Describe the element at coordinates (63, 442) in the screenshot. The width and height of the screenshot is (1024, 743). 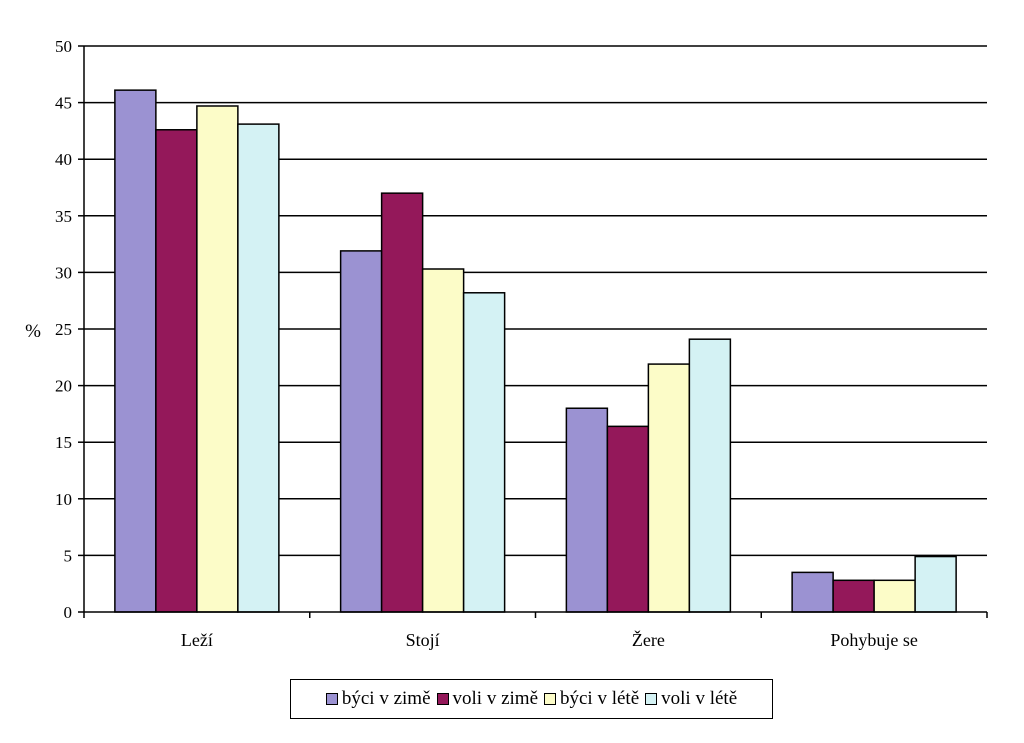
I see `y-tick-label: 15` at that location.